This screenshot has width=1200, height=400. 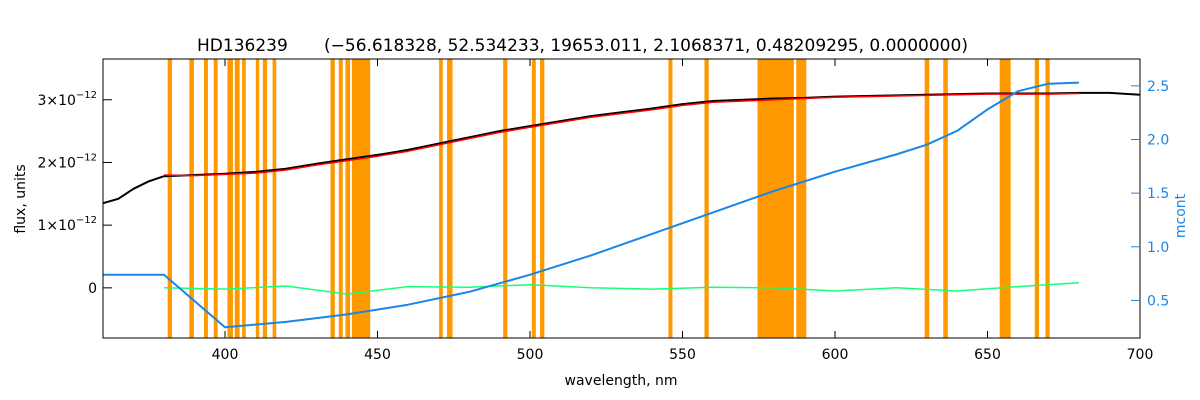 I want to click on x-tick-label: 550, so click(x=682, y=355).